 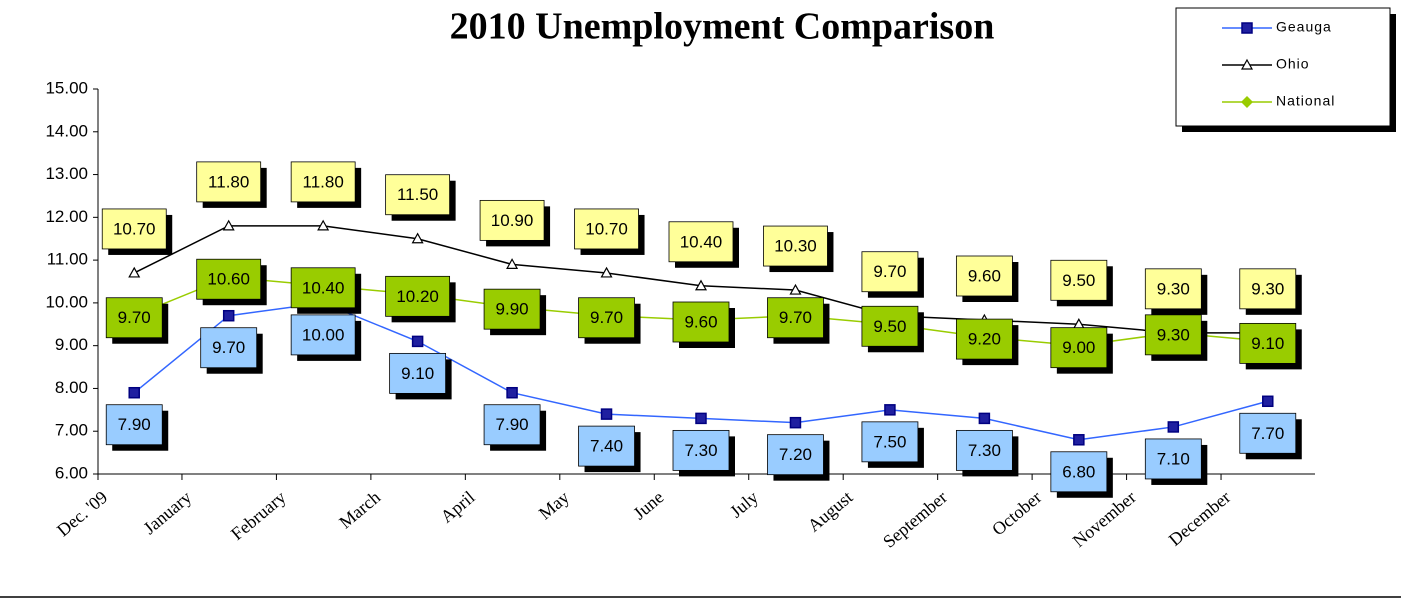 What do you see at coordinates (554, 505) in the screenshot?
I see `x-tick-label: May` at bounding box center [554, 505].